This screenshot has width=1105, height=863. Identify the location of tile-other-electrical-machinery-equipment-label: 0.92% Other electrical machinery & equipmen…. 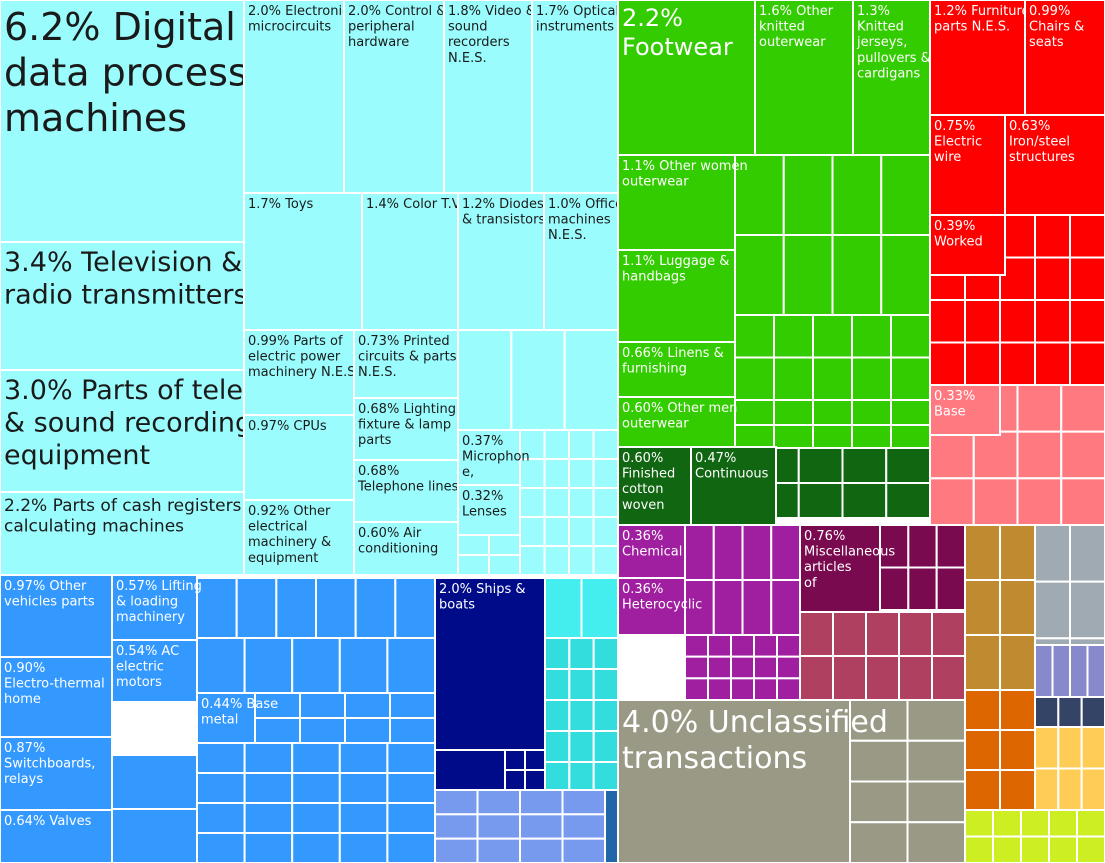
(289, 535).